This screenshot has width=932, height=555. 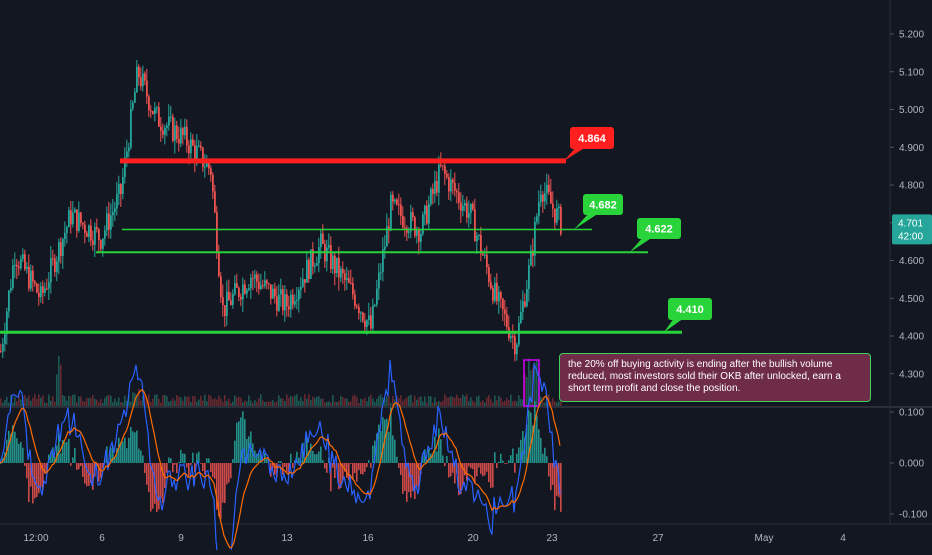 I want to click on last-price-label: 4.701, so click(x=910, y=223).